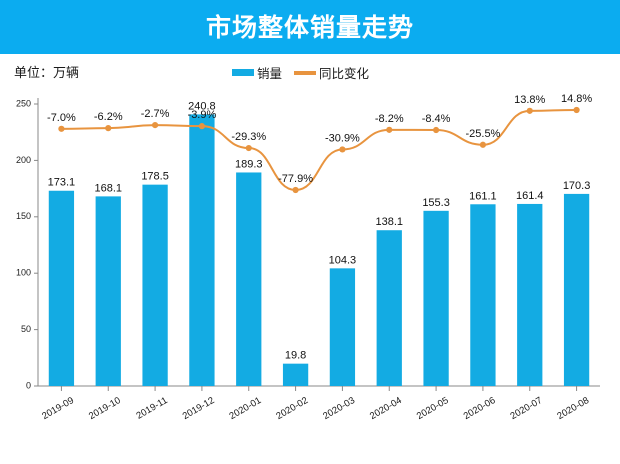 This screenshot has height=464, width=620. What do you see at coordinates (61, 118) in the screenshot?
I see `yoy-value-label-2019-09: -7.0%` at bounding box center [61, 118].